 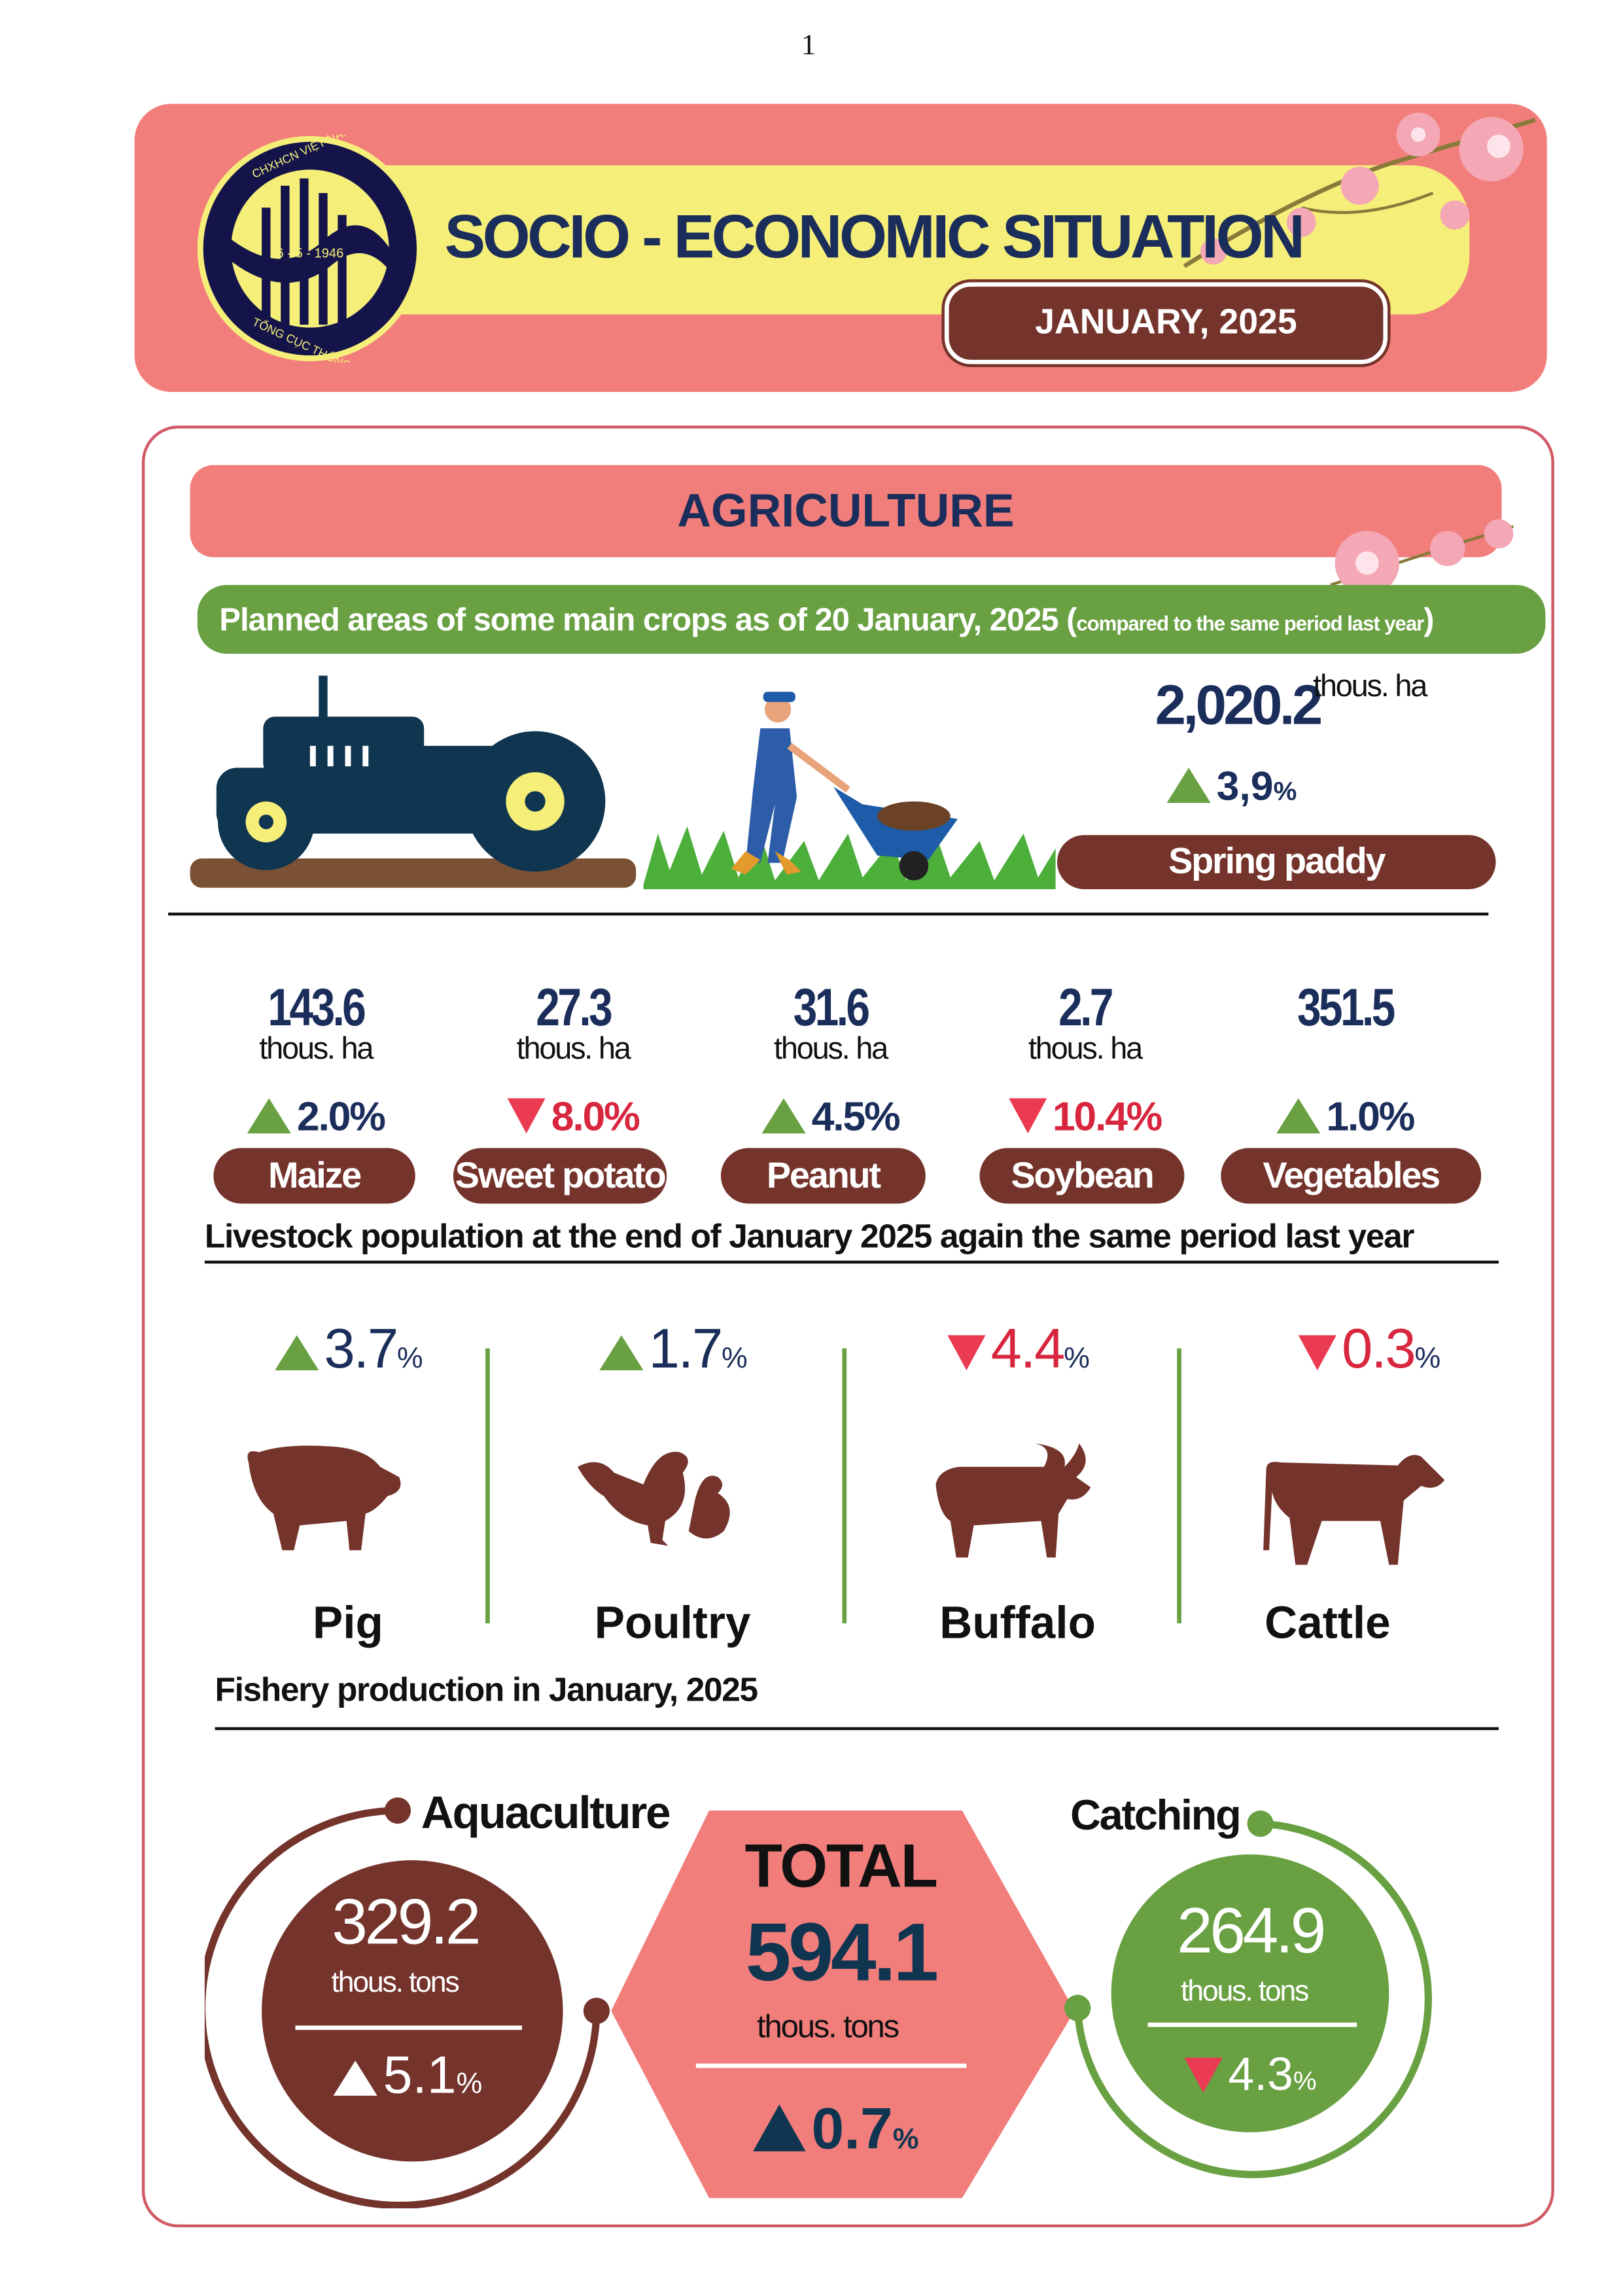 What do you see at coordinates (1359, 191) in the screenshot?
I see `blossom-decoration` at bounding box center [1359, 191].